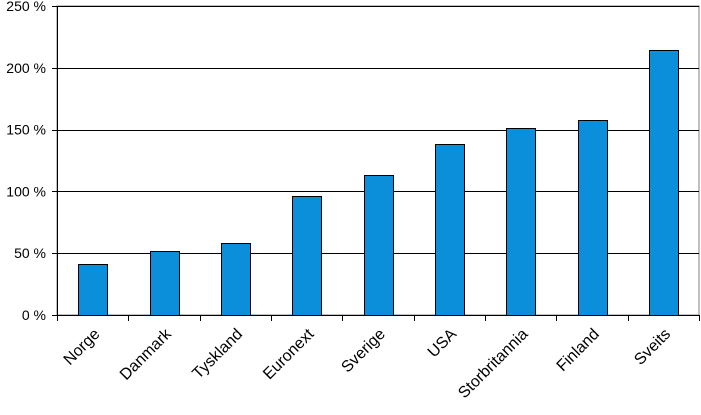 This screenshot has height=415, width=701. Describe the element at coordinates (493, 364) in the screenshot. I see `x-tick-label-storbritannia: Storbritannia` at that location.